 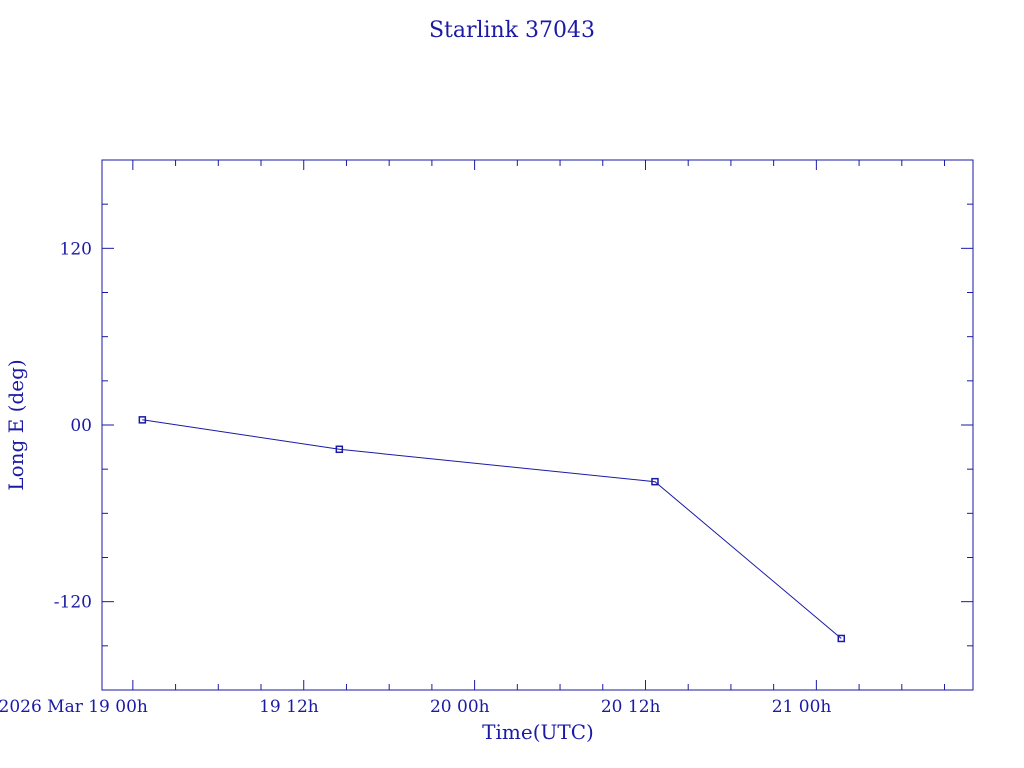 I want to click on x-tick-label: 20 12h, so click(x=631, y=707).